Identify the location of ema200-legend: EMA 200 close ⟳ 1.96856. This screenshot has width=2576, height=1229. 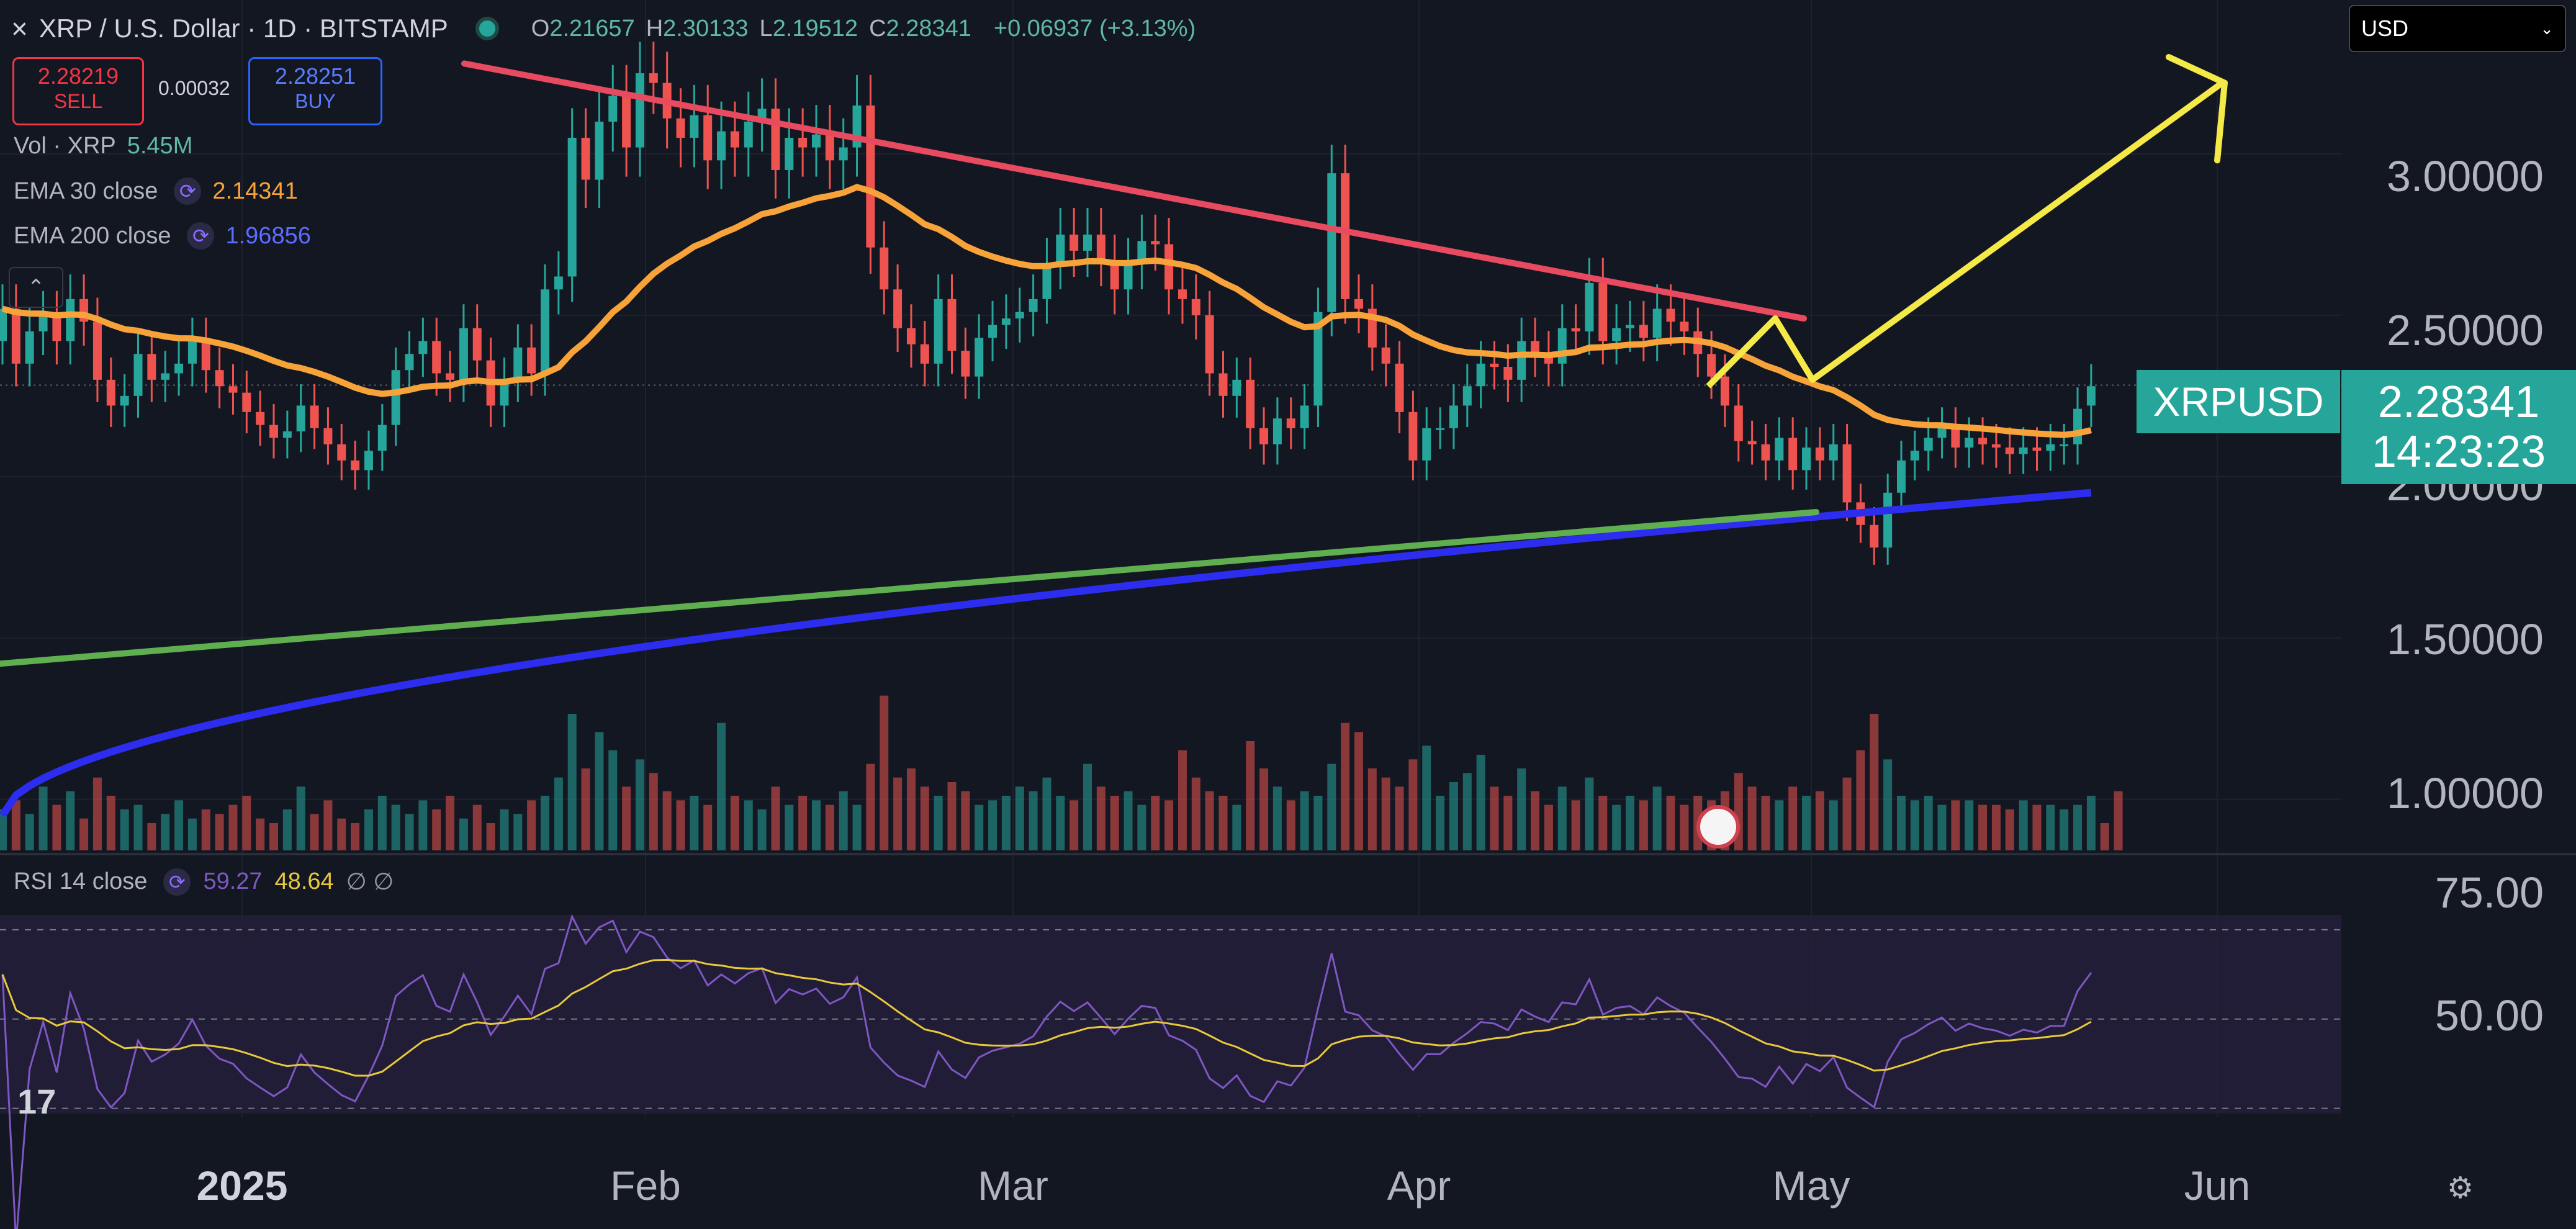
(162, 236).